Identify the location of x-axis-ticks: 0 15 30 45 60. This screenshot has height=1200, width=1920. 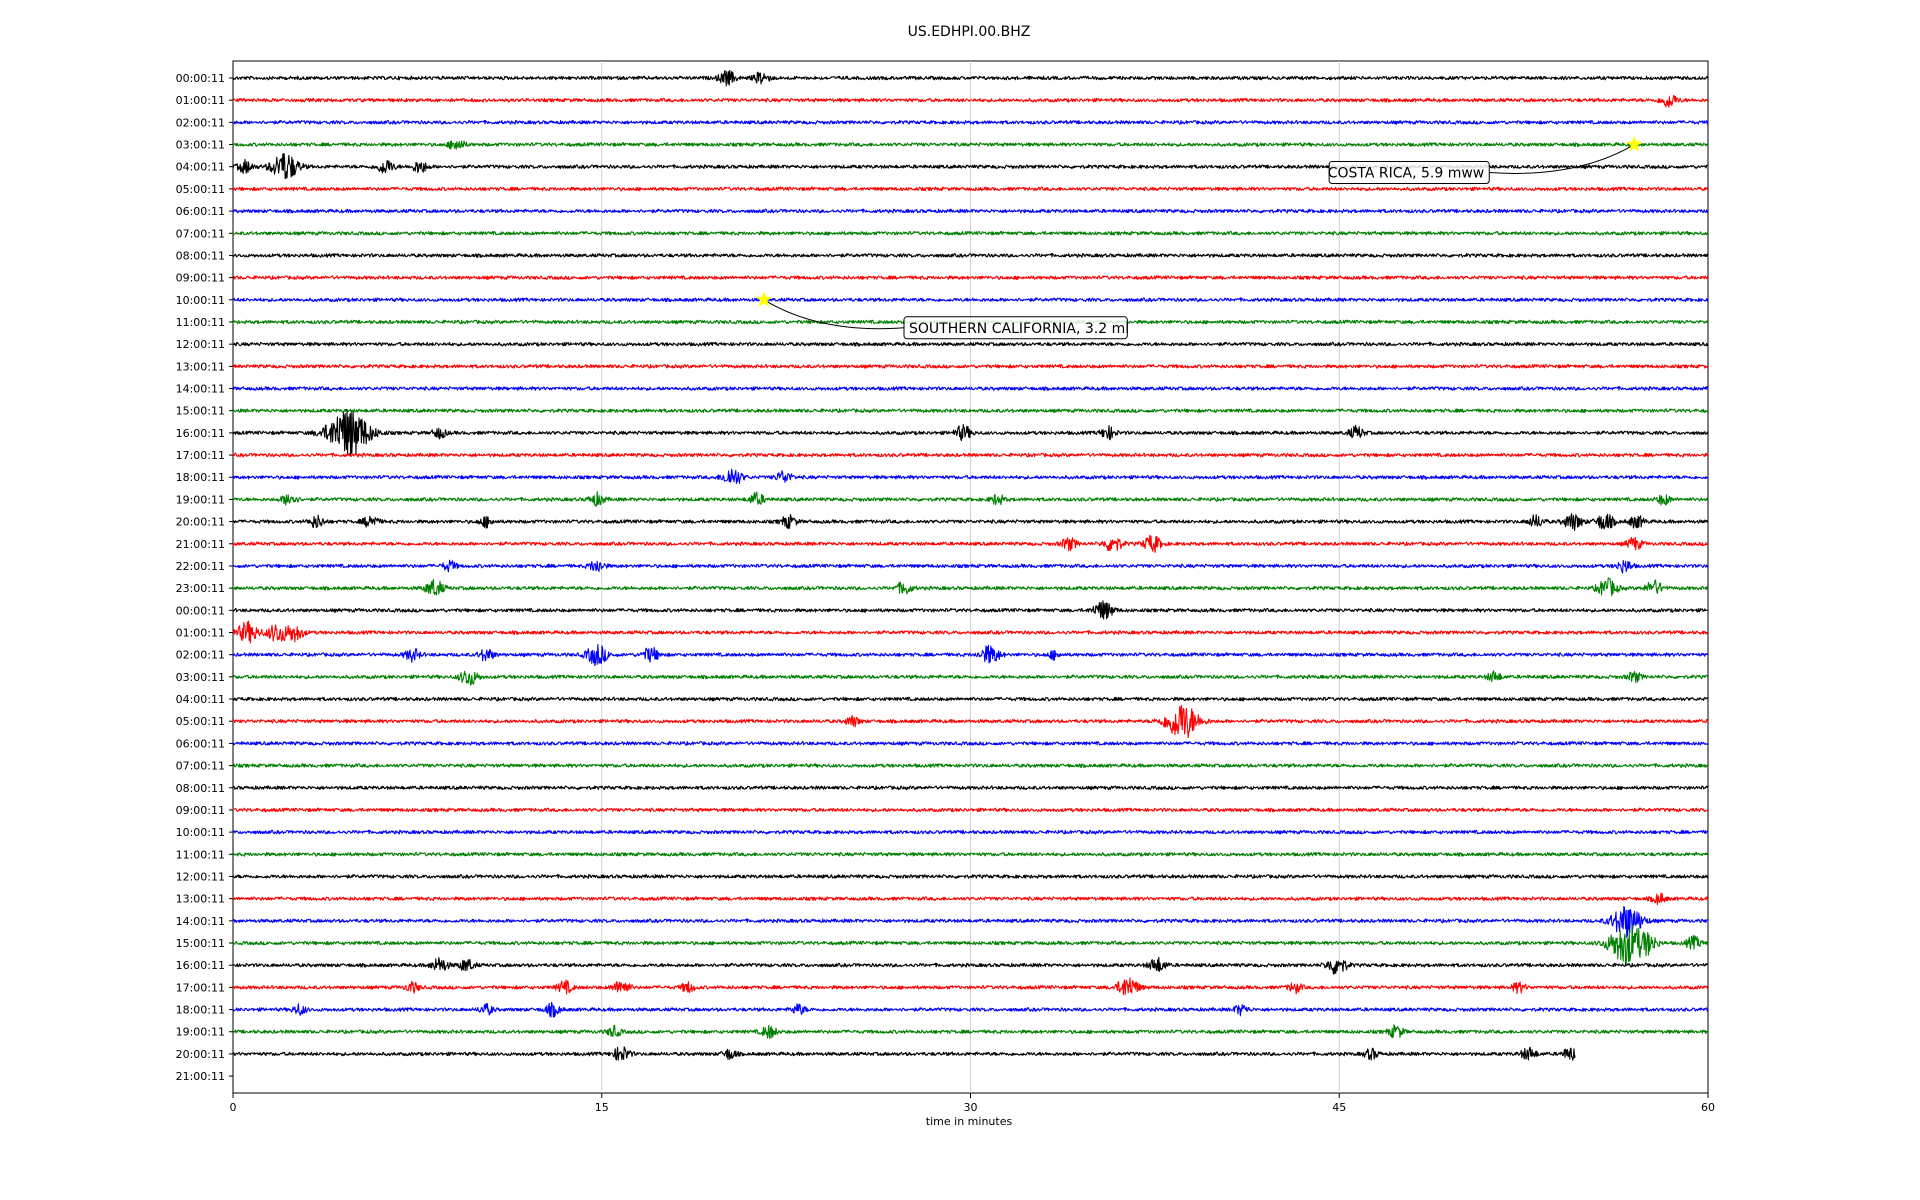
(972, 1103).